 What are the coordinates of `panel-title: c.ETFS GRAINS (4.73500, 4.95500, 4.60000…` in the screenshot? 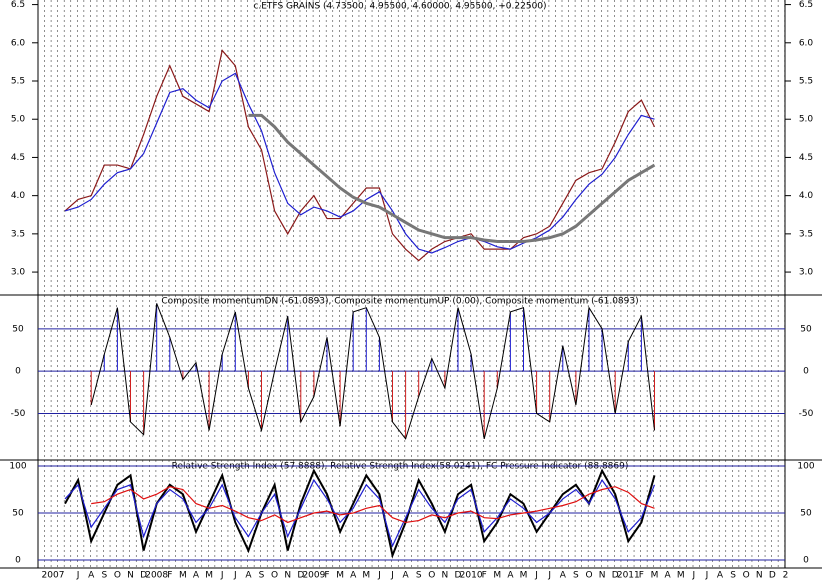 It's located at (399, 7).